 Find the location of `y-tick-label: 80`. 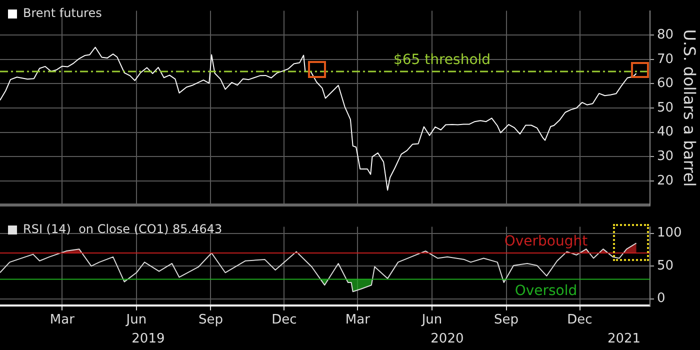

y-tick-label: 80 is located at coordinates (665, 34).